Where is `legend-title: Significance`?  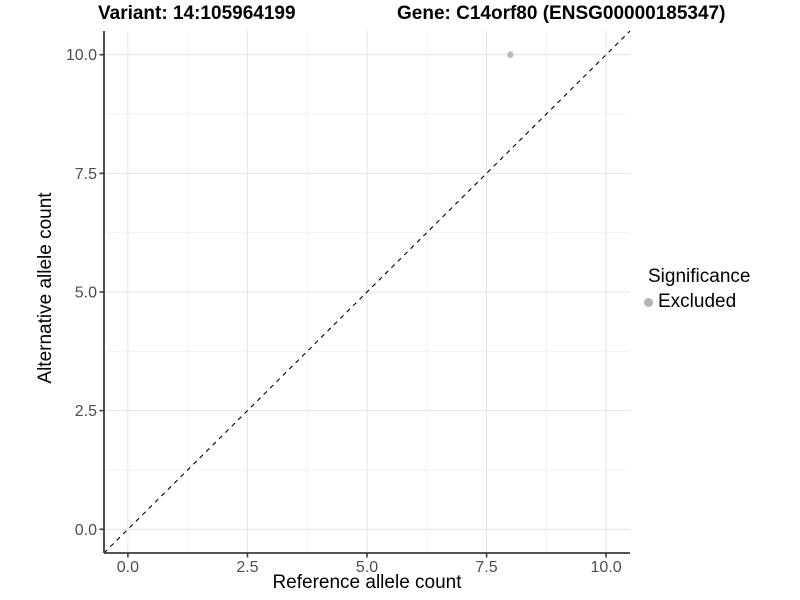
legend-title: Significance is located at coordinates (699, 276).